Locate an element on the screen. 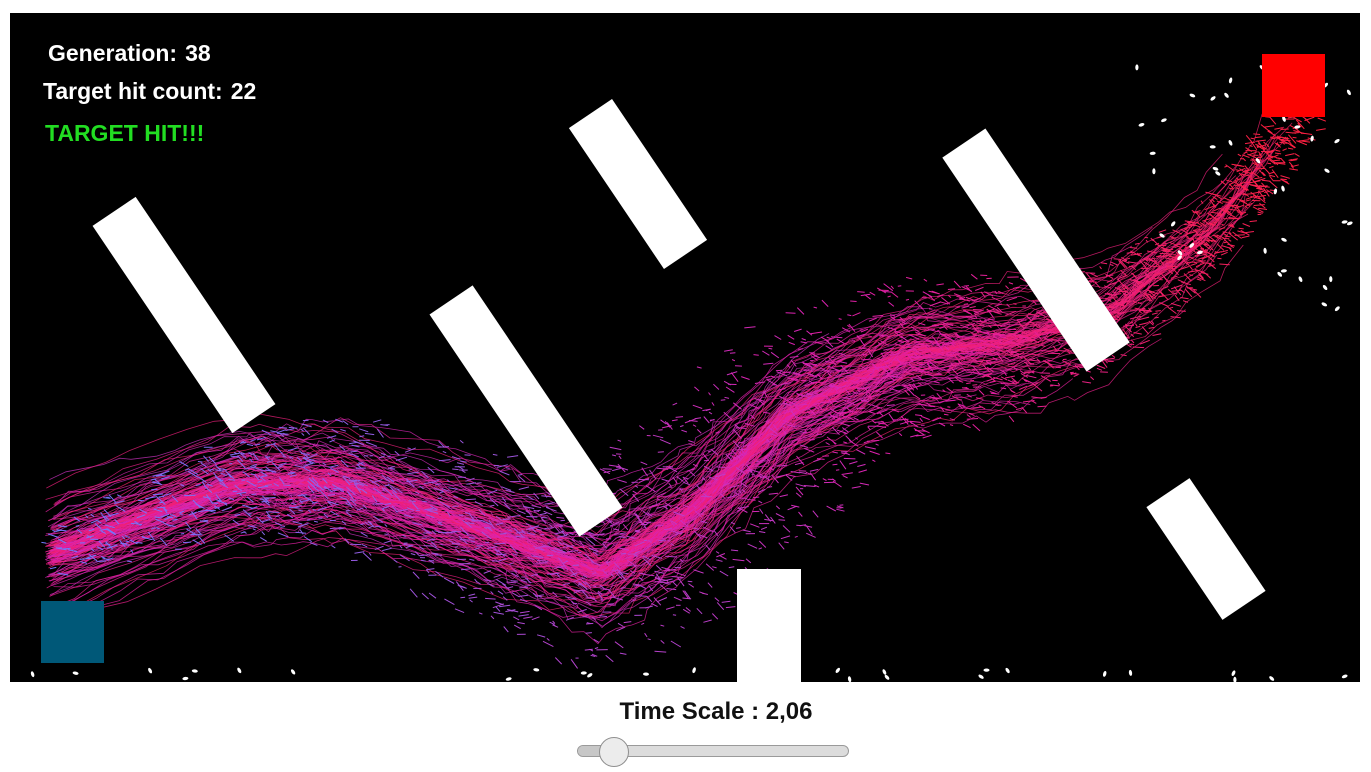 The width and height of the screenshot is (1371, 772). crashed-rocket is located at coordinates (986, 670).